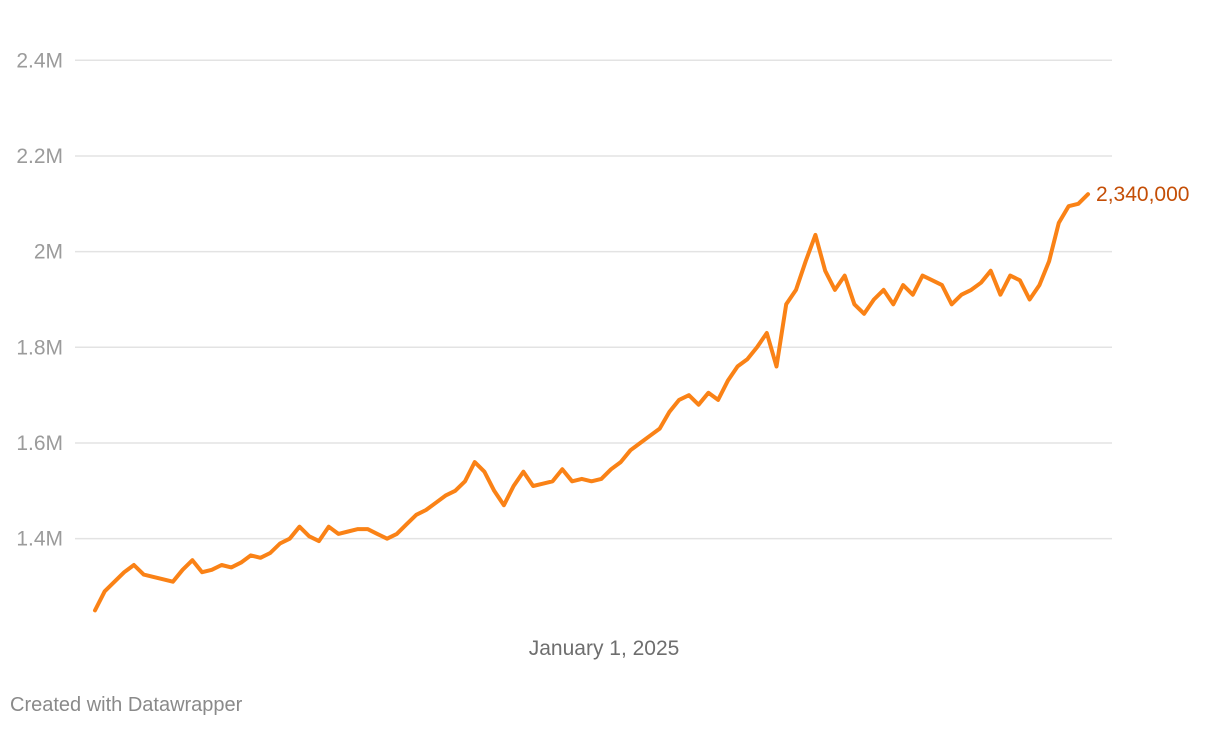  What do you see at coordinates (39, 156) in the screenshot?
I see `y-tick-label: 2.2M` at bounding box center [39, 156].